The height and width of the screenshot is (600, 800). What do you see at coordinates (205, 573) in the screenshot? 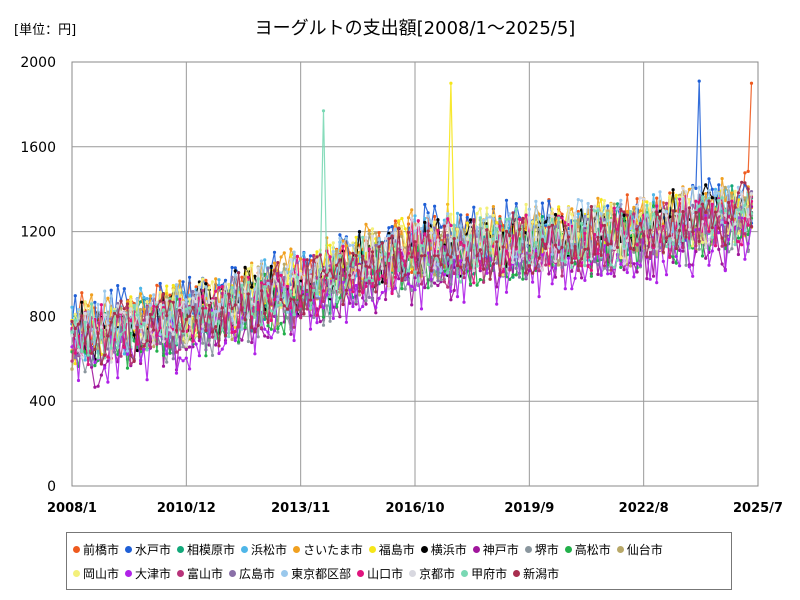
I see `legend-label: 富山市` at bounding box center [205, 573].